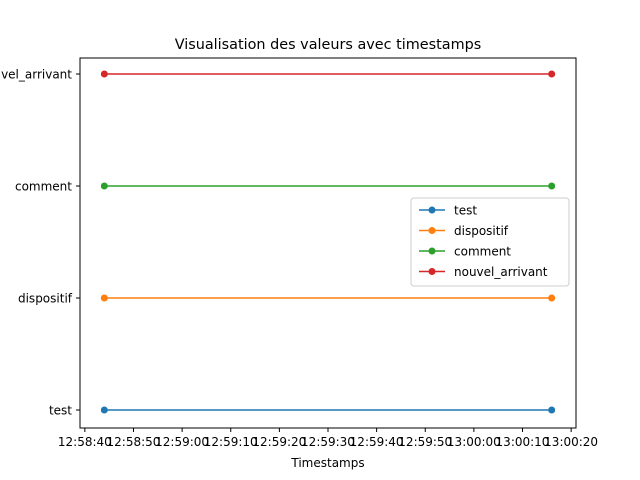 This screenshot has width=640, height=480. Describe the element at coordinates (377, 442) in the screenshot. I see `x-tick-label: 12:59:40` at that location.